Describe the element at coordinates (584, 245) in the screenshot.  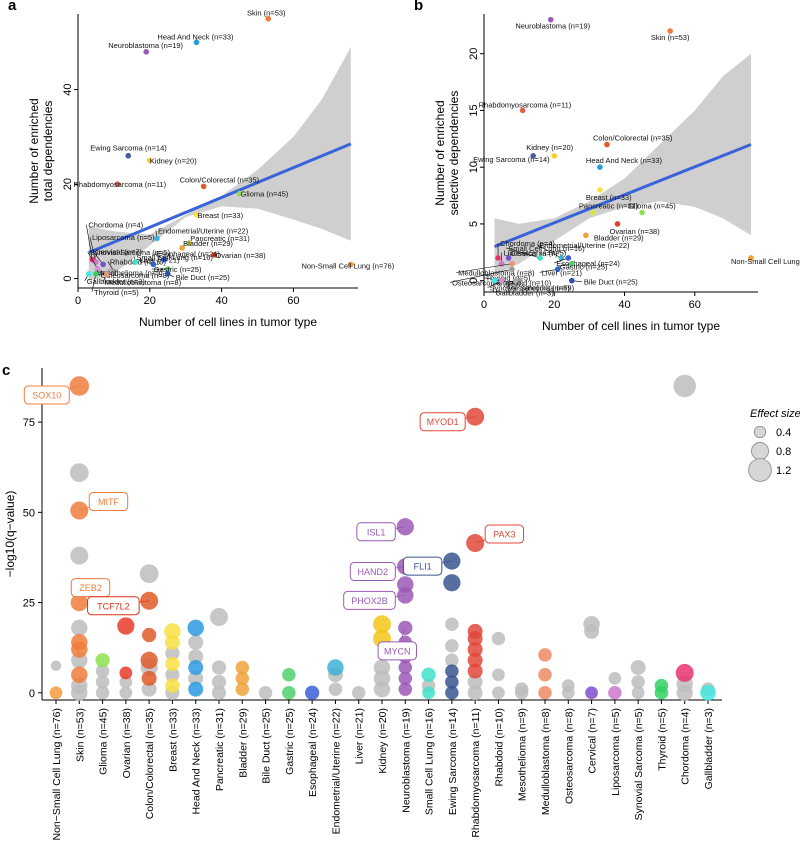
I see `point-label: Endometrial/Uterine (n=22)` at that location.